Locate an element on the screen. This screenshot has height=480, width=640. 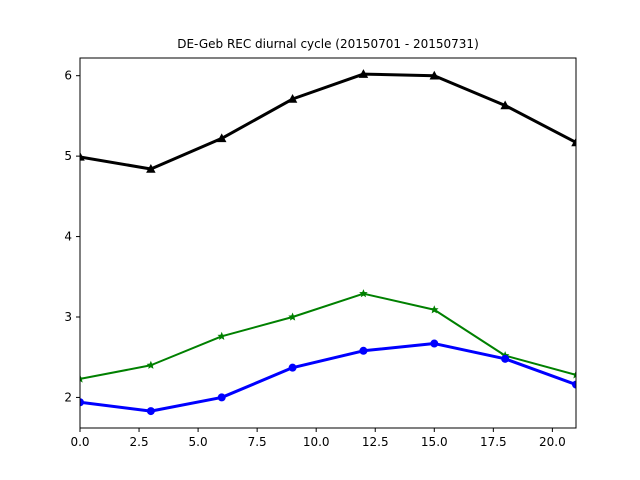
x-tick-label-7: 17.5 is located at coordinates (493, 442).